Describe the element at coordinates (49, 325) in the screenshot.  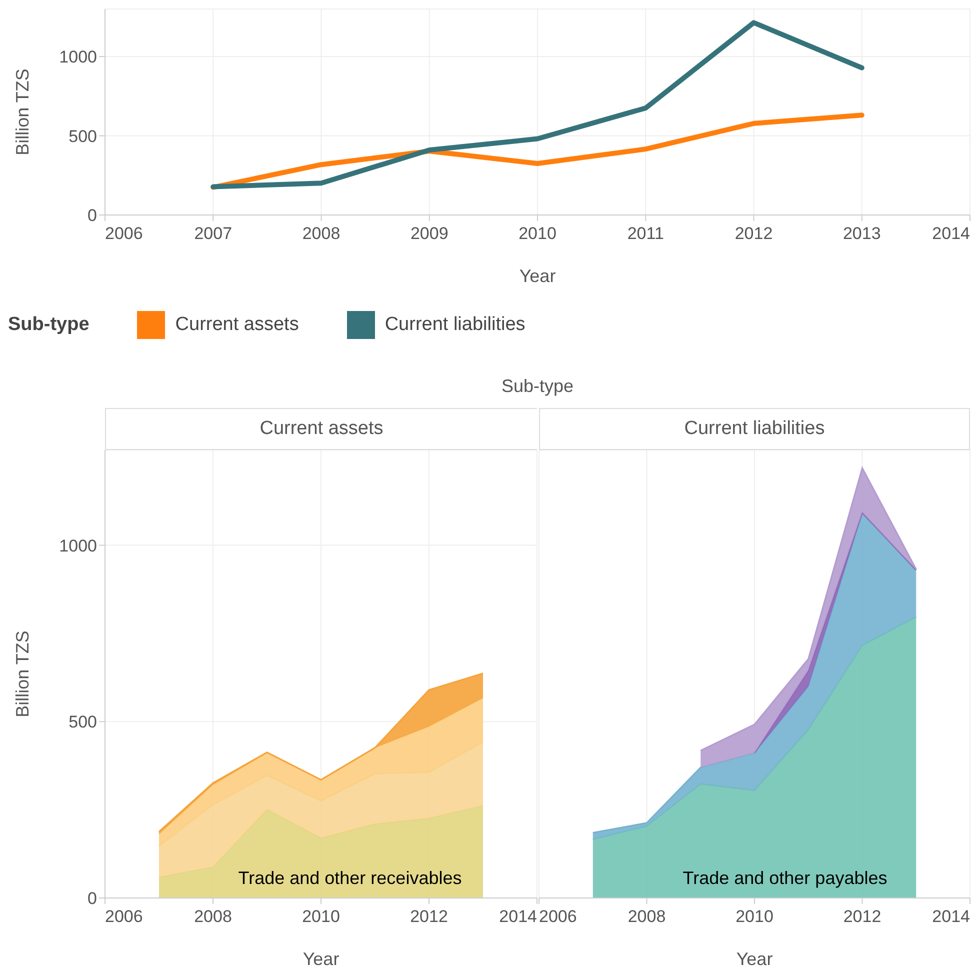
I see `legend-title: Sub-type` at that location.